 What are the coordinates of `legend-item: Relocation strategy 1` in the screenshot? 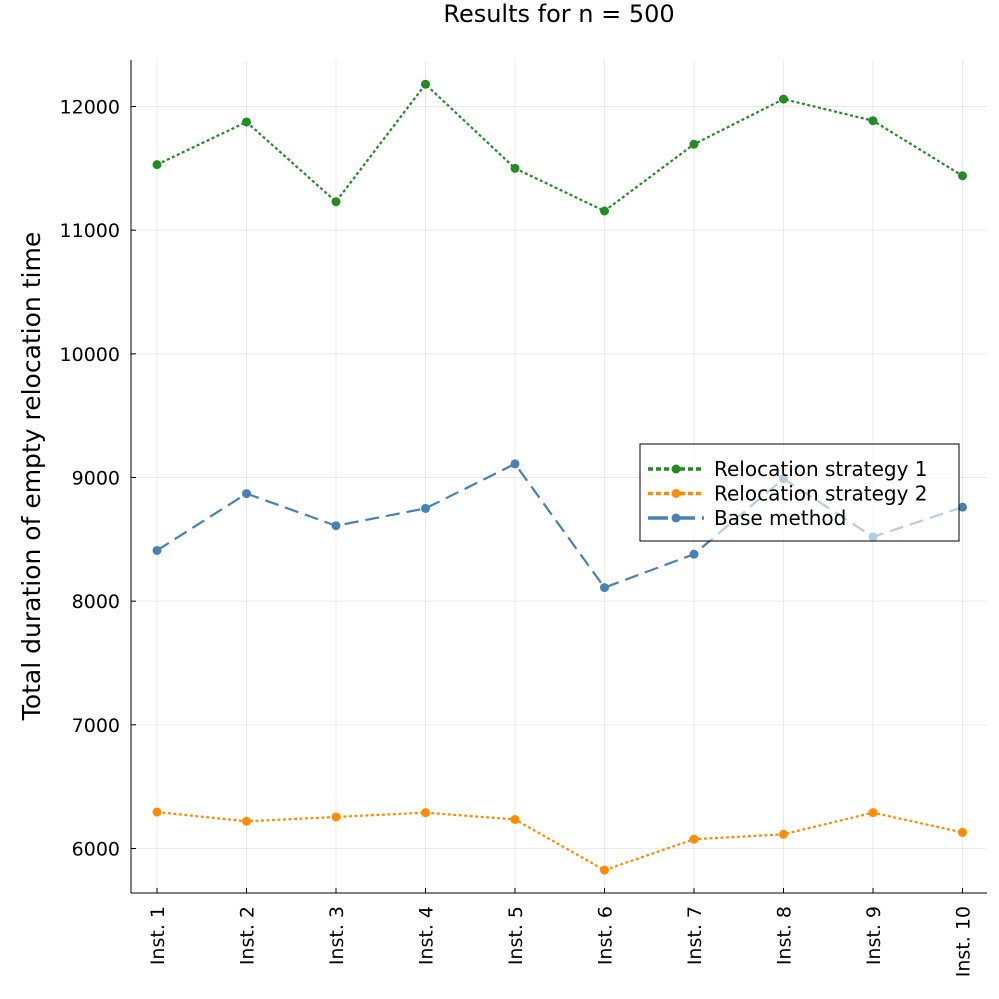 It's located at (788, 469).